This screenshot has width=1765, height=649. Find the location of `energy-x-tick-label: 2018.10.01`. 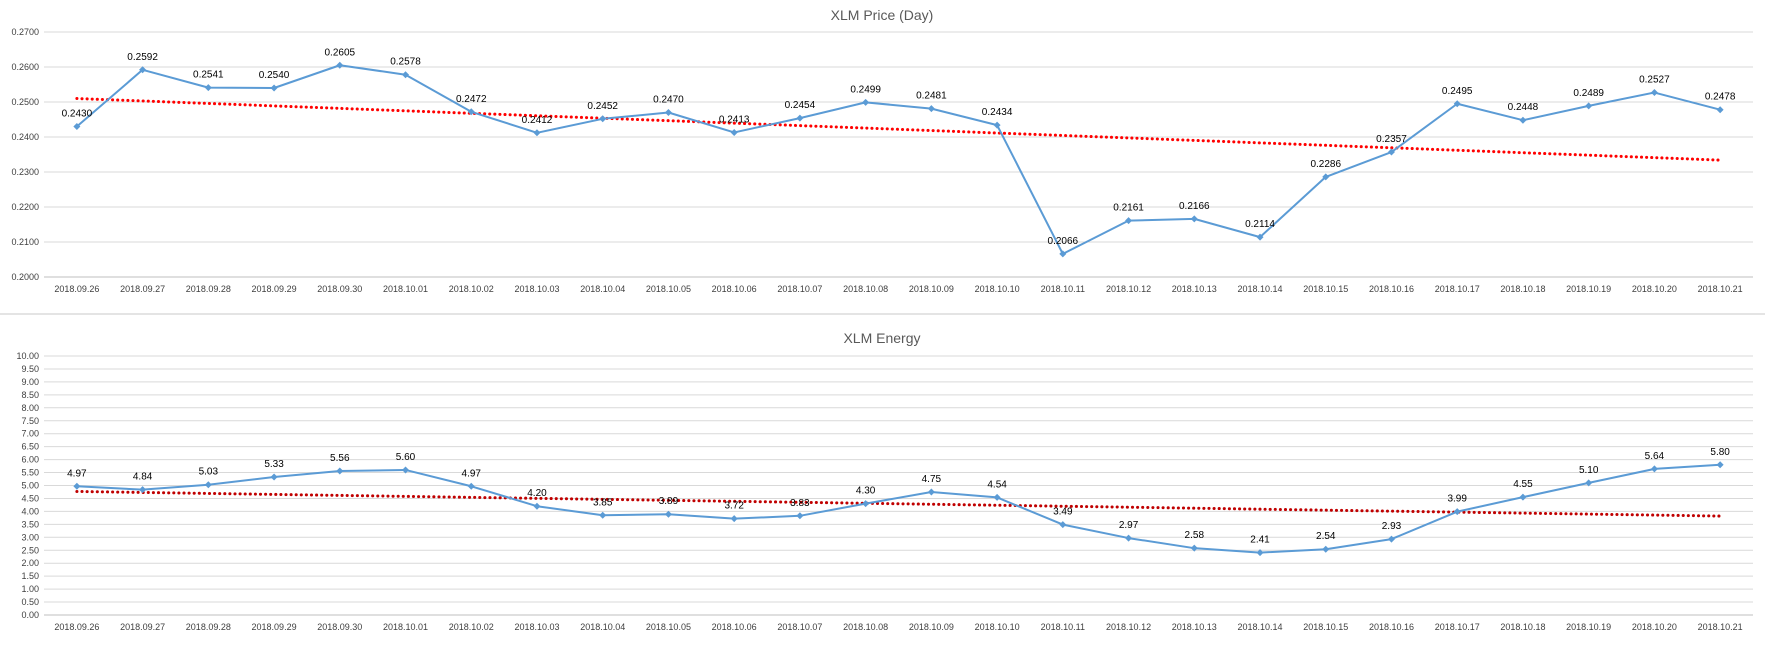

energy-x-tick-label: 2018.10.01 is located at coordinates (405, 627).